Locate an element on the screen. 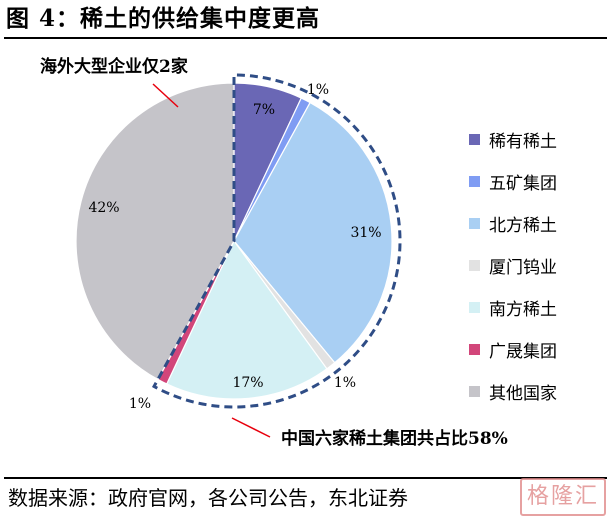 The width and height of the screenshot is (611, 519). figure-title: 图 4：稀土的供给集中度更高 is located at coordinates (163, 18).